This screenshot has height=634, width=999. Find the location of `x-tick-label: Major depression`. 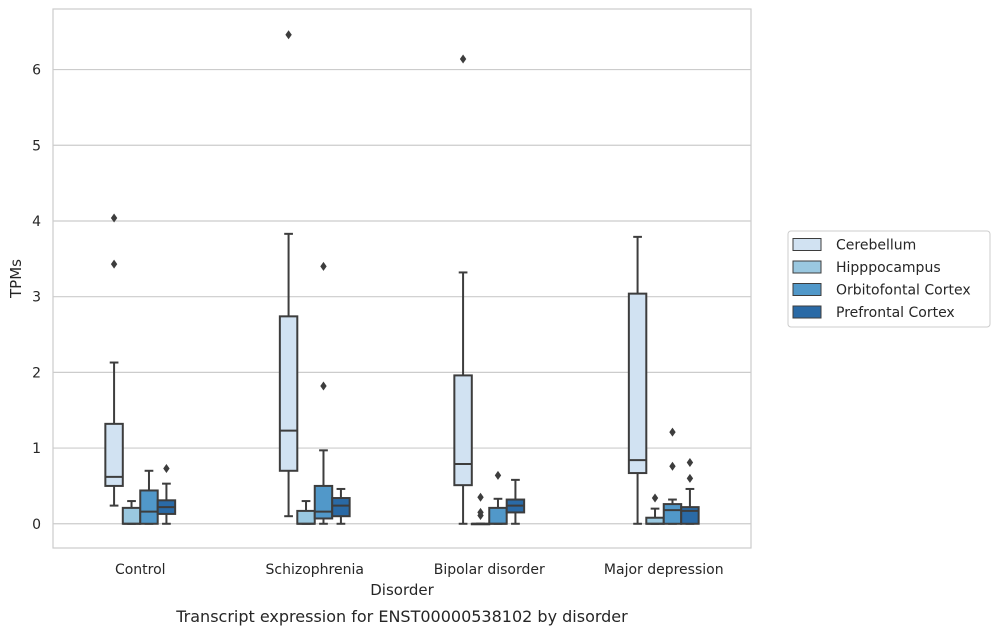

x-tick-label: Major depression is located at coordinates (664, 570).